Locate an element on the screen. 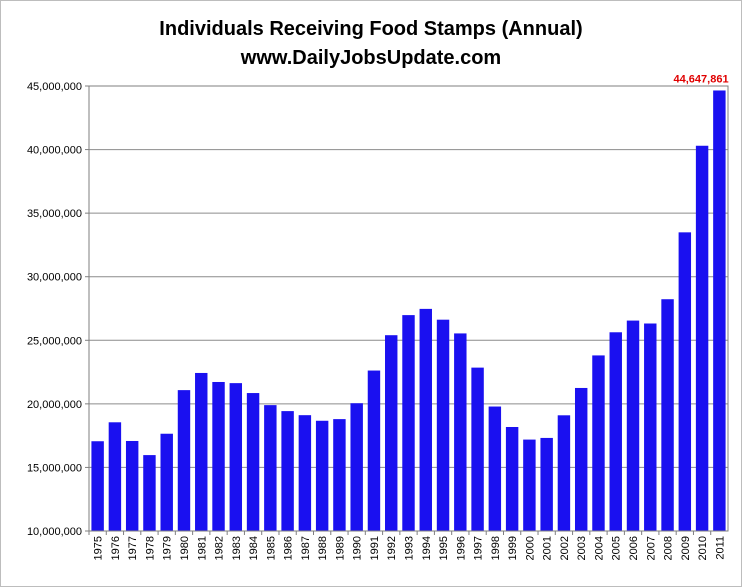  x-tick-label: 1995 is located at coordinates (444, 548).